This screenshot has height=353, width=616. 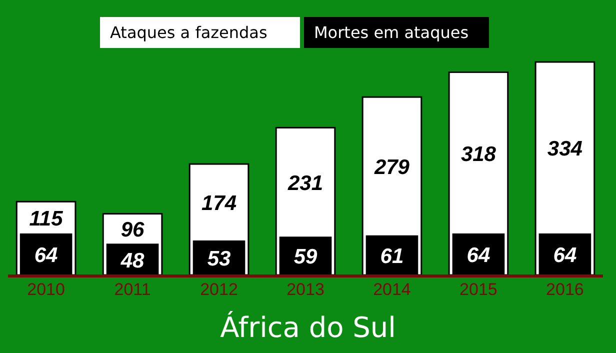 I want to click on data-label: 48, so click(x=132, y=260).